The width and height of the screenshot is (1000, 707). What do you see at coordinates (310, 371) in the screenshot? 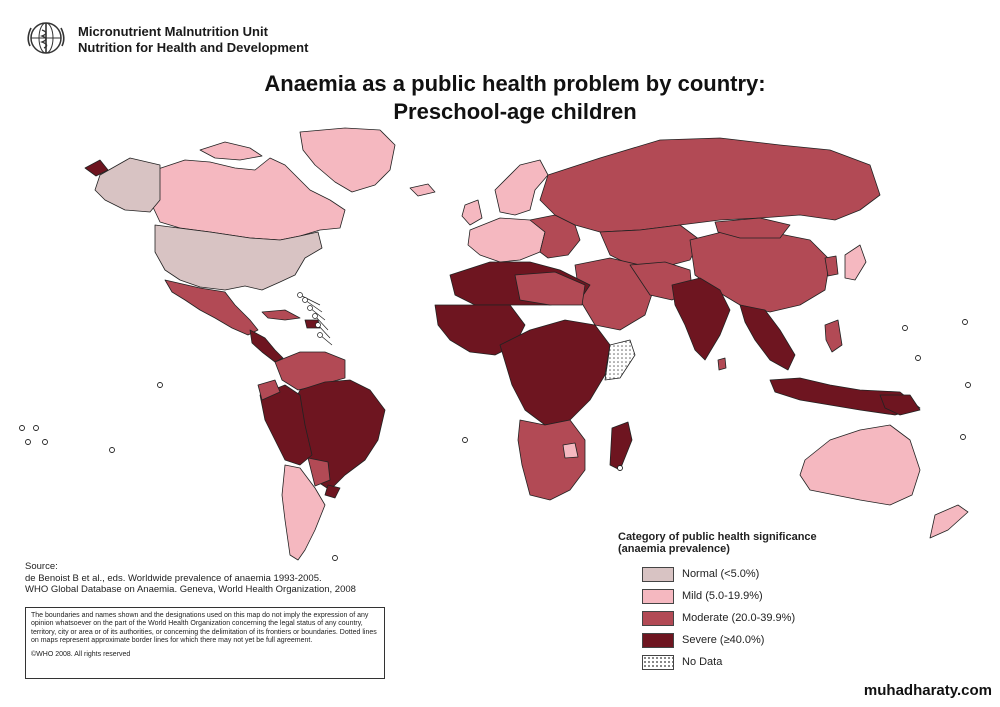
I see `region-colombia-venezuela` at bounding box center [310, 371].